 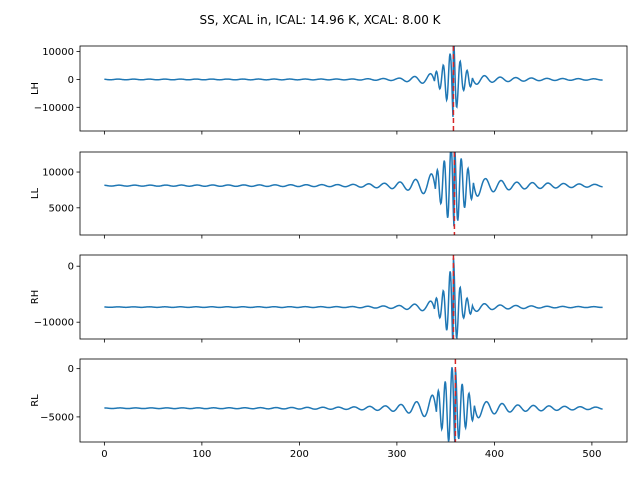 What do you see at coordinates (35, 297) in the screenshot?
I see `y-axis-label: RH` at bounding box center [35, 297].